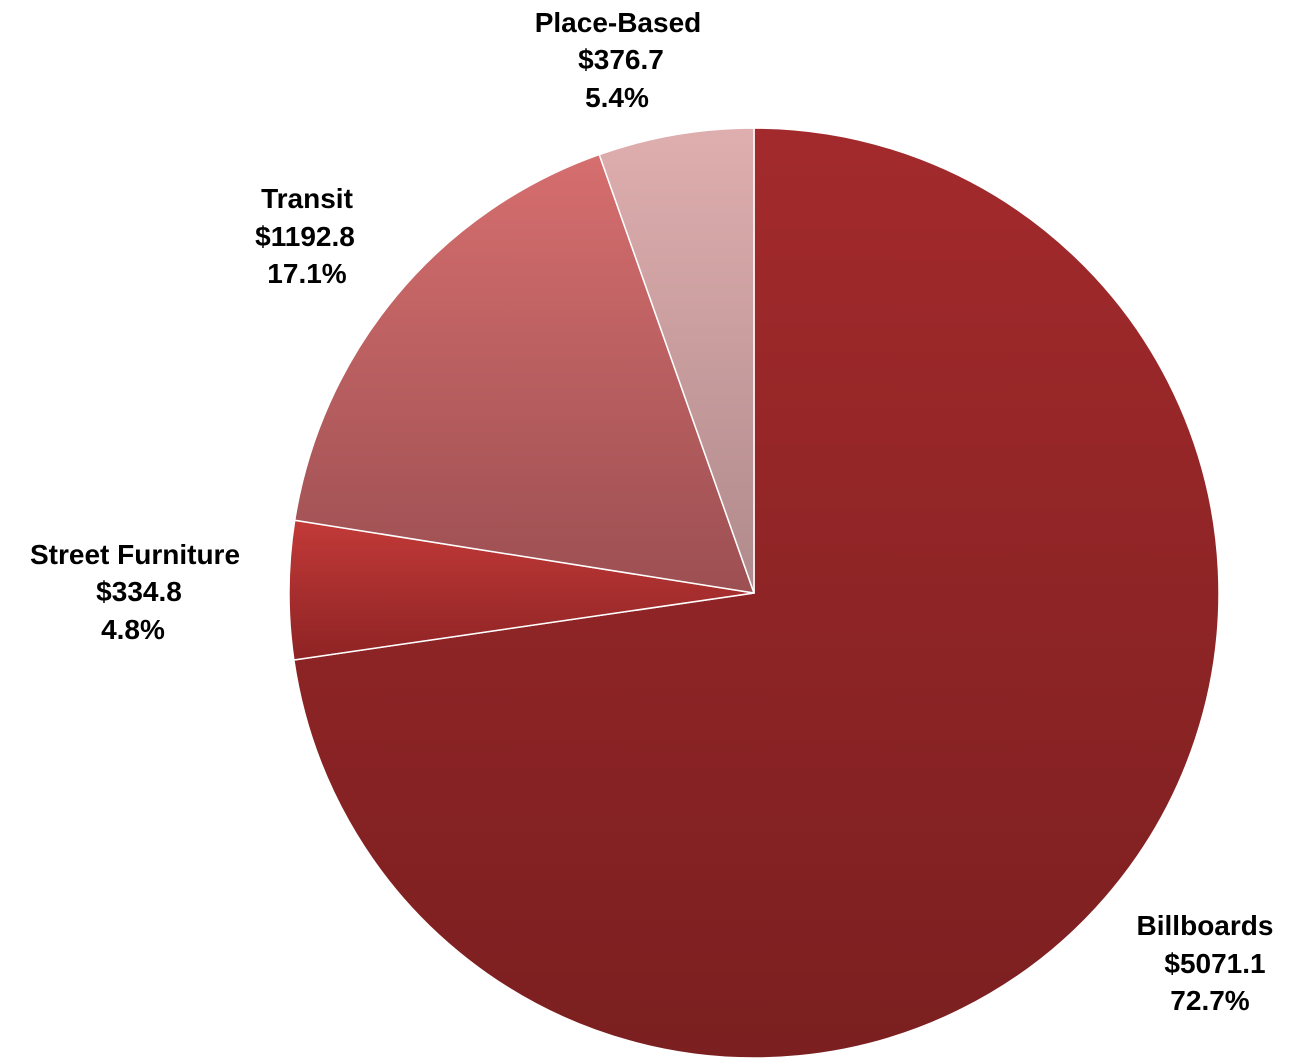  What do you see at coordinates (307, 198) in the screenshot?
I see `slice-name-transit: Transit` at bounding box center [307, 198].